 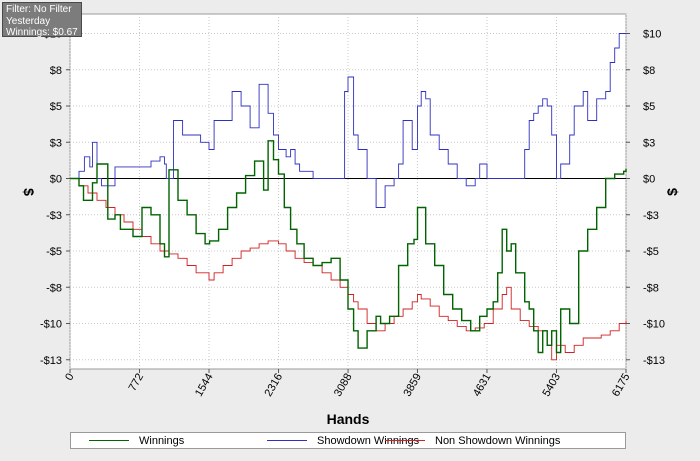 I want to click on x-tick-label: 1544, so click(x=204, y=385).